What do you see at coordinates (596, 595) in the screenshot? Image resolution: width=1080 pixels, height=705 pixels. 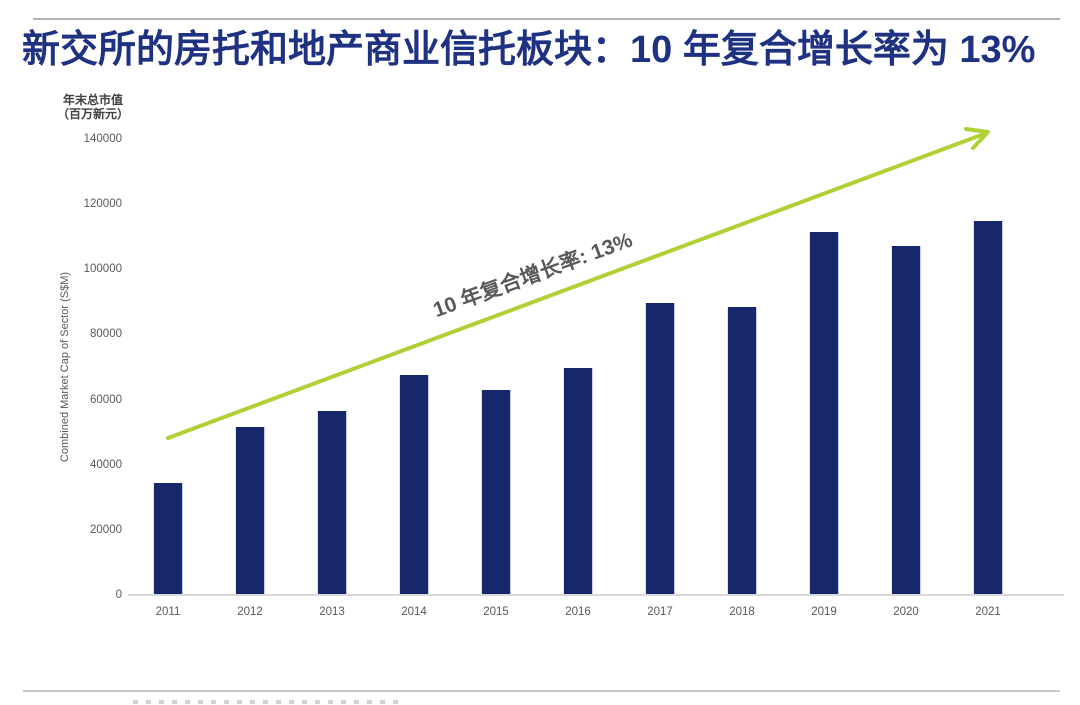 I see `x-axis-line` at bounding box center [596, 595].